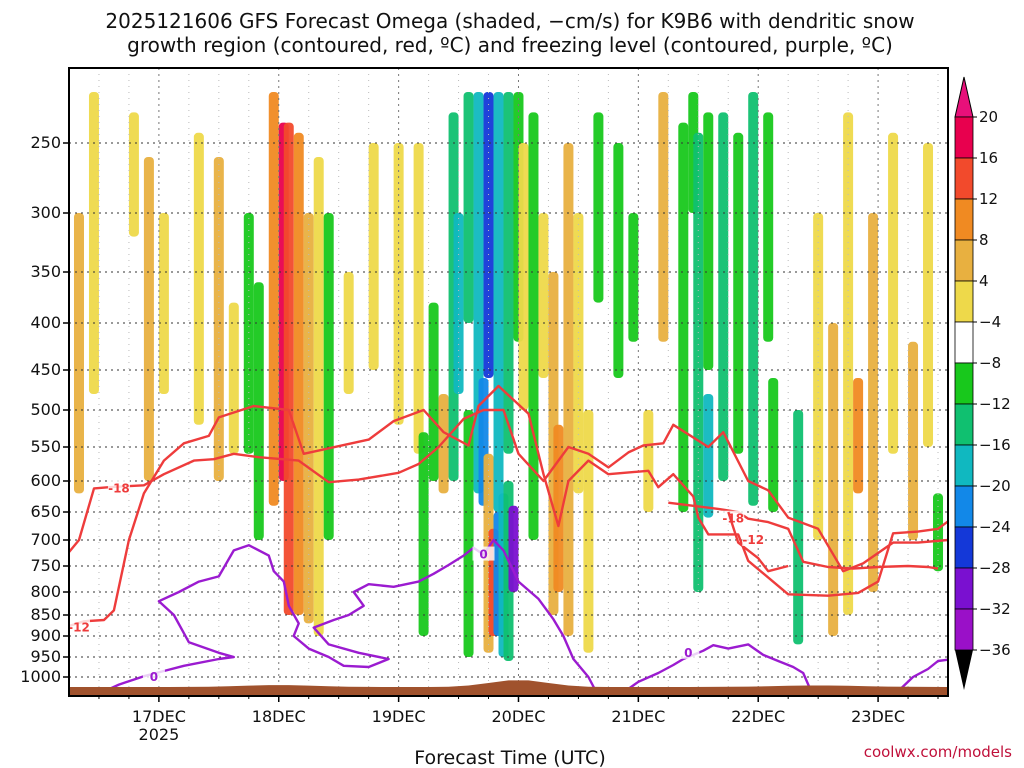 The height and width of the screenshot is (768, 1024). Describe the element at coordinates (45, 142) in the screenshot. I see `y-tick-label: 250` at that location.